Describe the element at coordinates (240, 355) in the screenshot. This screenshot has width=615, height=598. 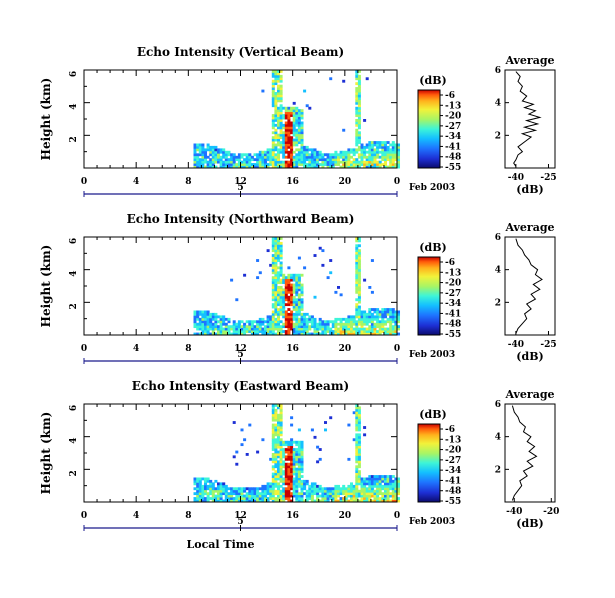
I see `date-tick-label: 5` at that location.